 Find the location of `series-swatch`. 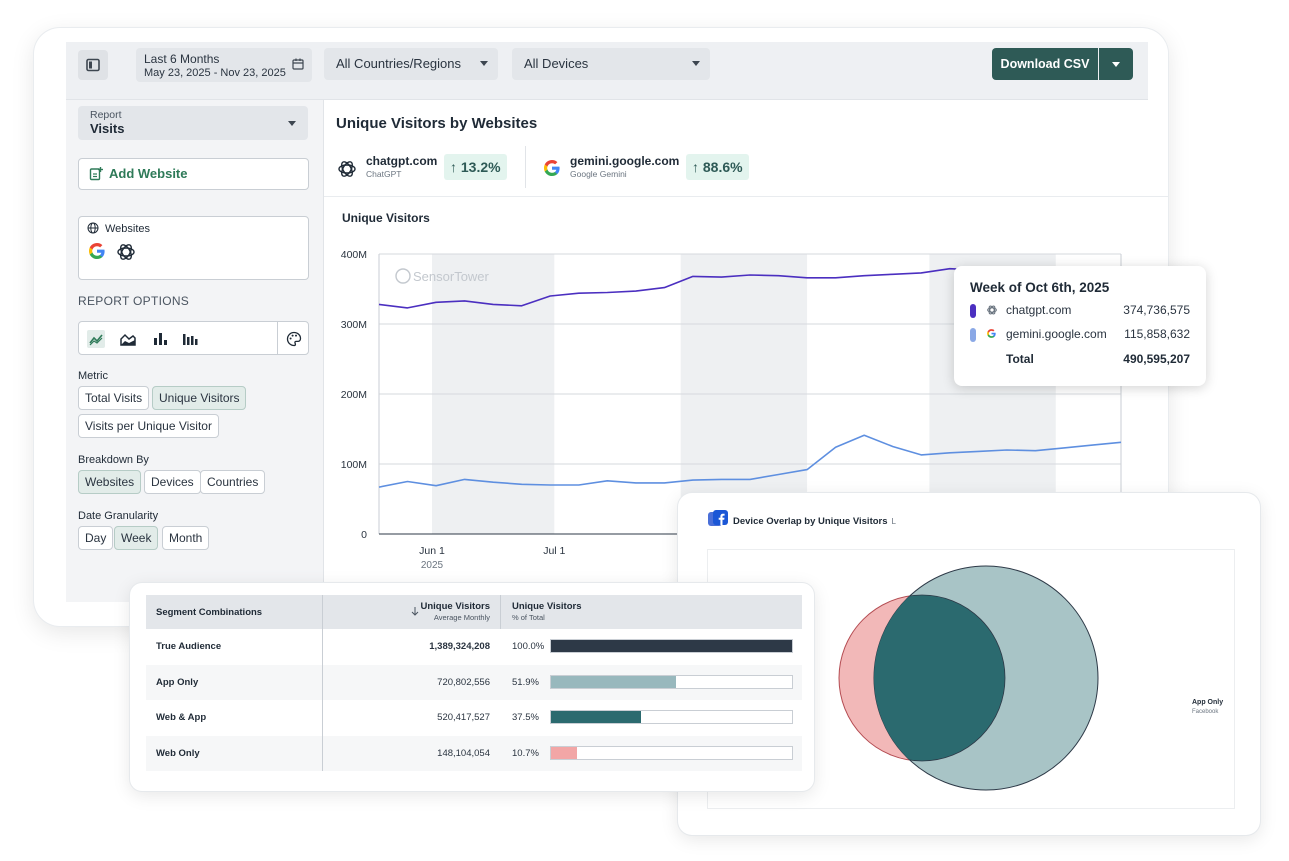

series-swatch is located at coordinates (973, 311).